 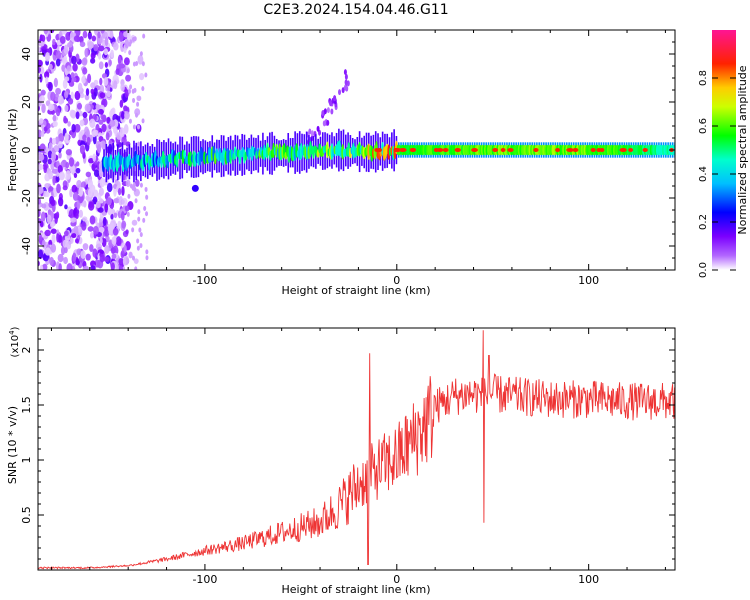 I want to click on spectrogram-ytick-label: -20, so click(x=26, y=198).